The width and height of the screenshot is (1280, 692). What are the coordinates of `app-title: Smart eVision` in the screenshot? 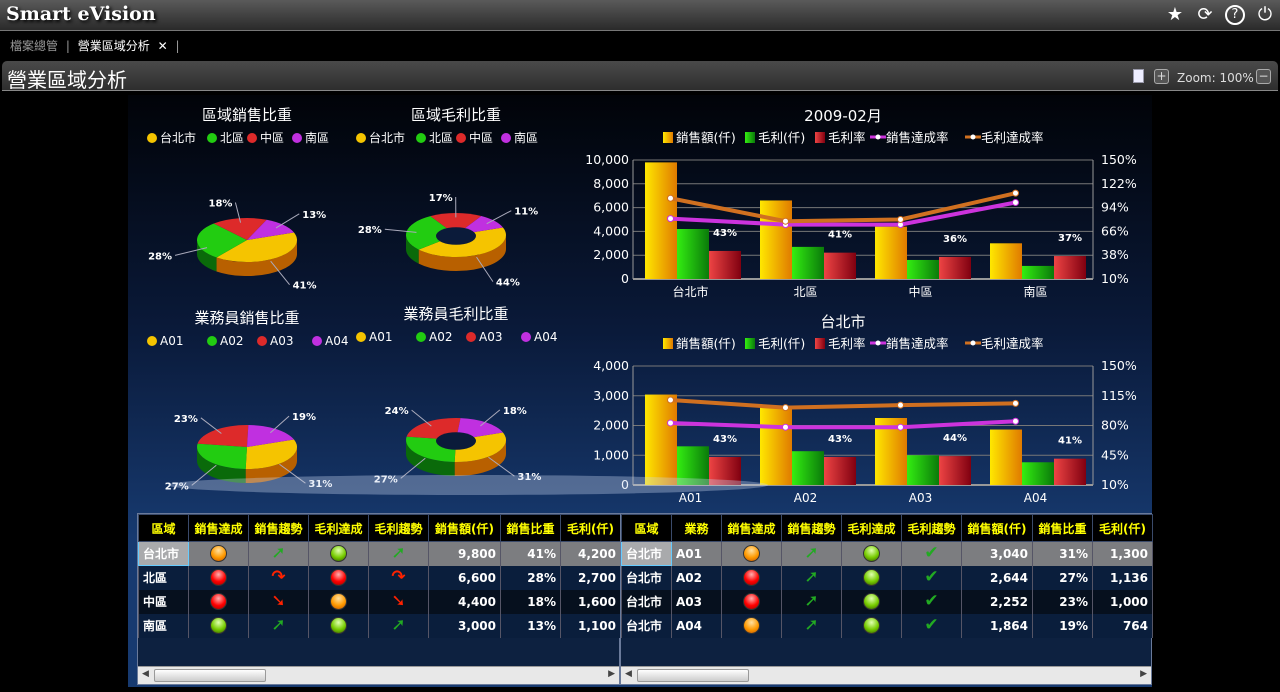 It's located at (81, 14).